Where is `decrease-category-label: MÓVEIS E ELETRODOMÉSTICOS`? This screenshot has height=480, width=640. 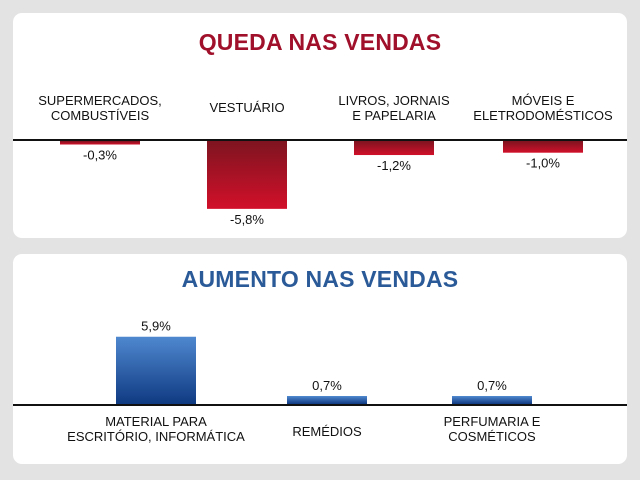 decrease-category-label: MÓVEIS E ELETRODOMÉSTICOS is located at coordinates (543, 108).